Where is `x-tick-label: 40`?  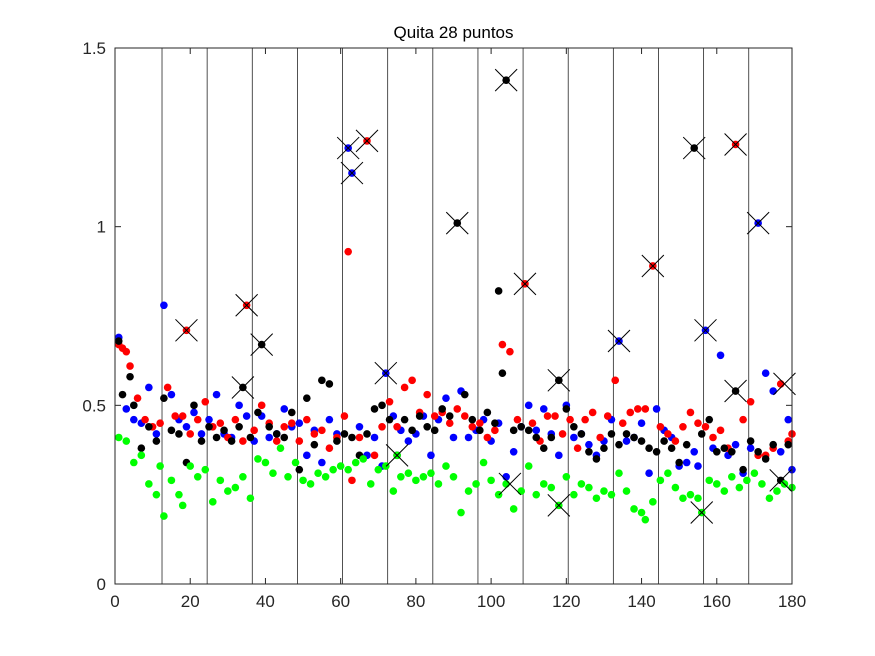 x-tick-label: 40 is located at coordinates (265, 601).